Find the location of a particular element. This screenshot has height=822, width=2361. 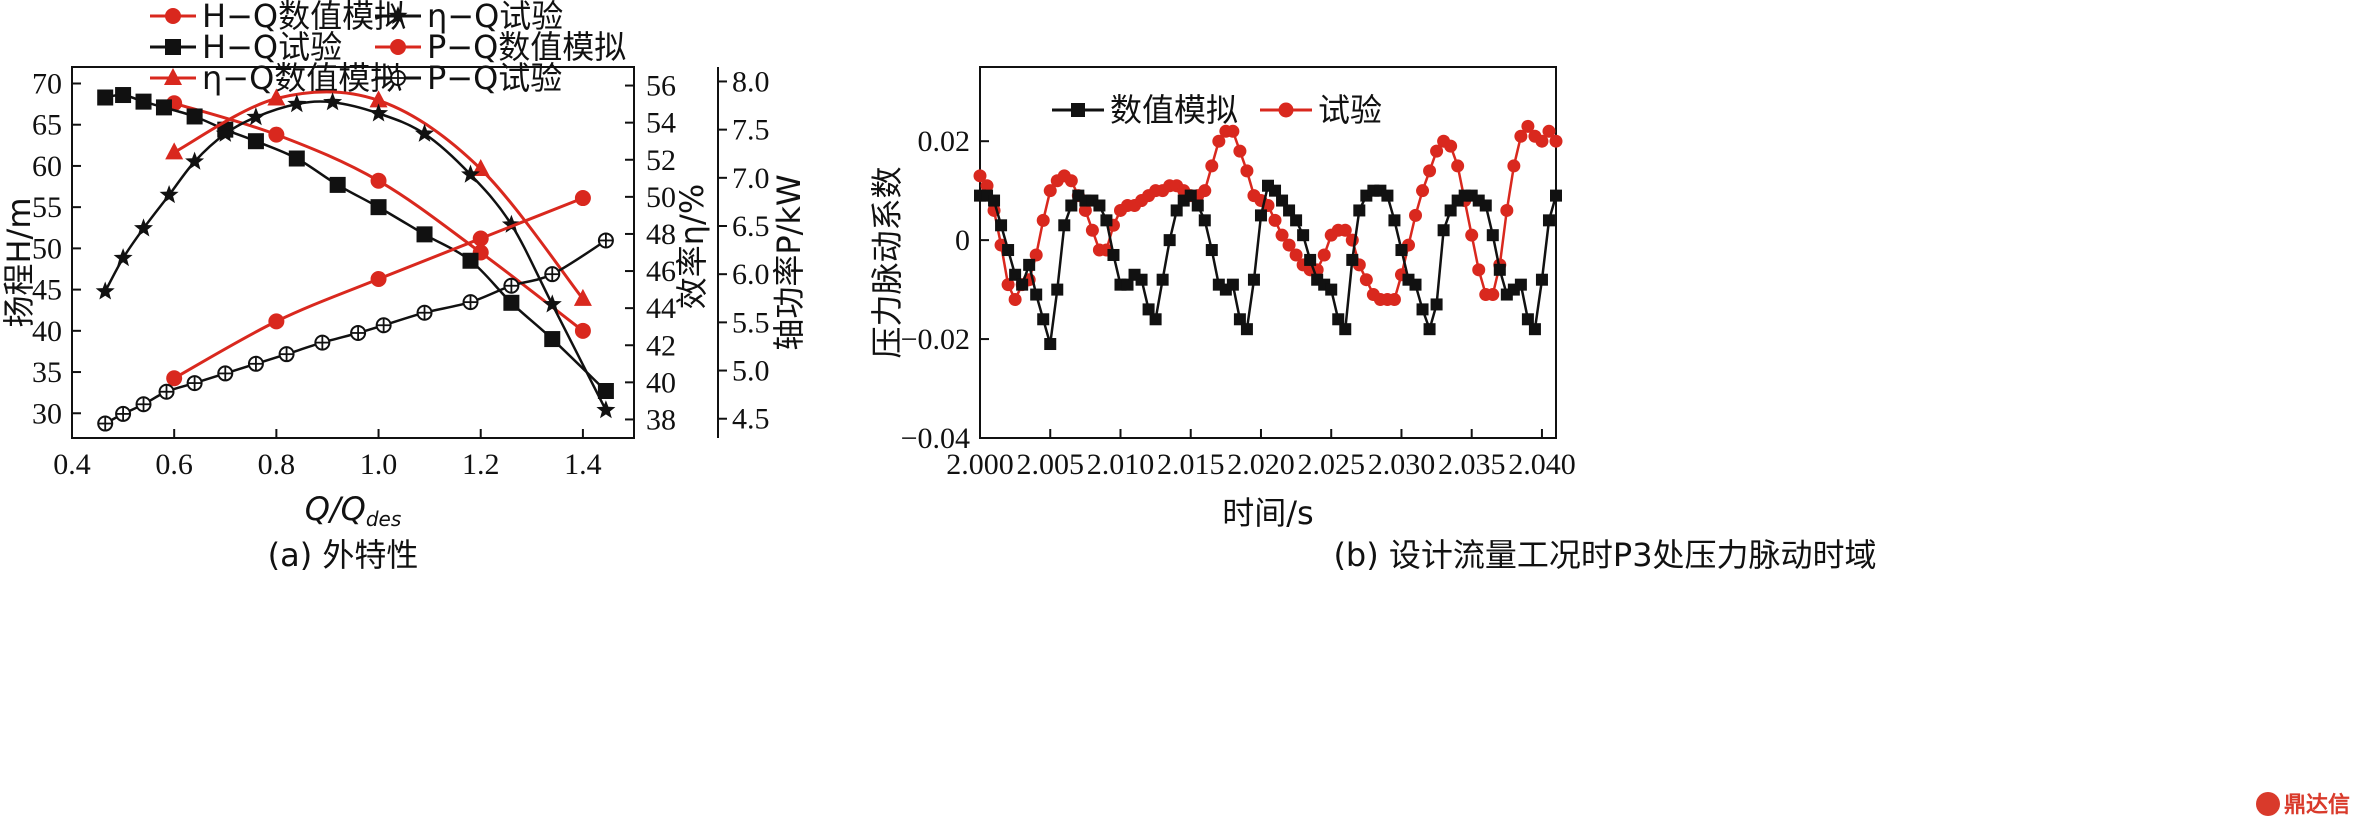

b-x-tick-label: 2.010 is located at coordinates (1121, 464).